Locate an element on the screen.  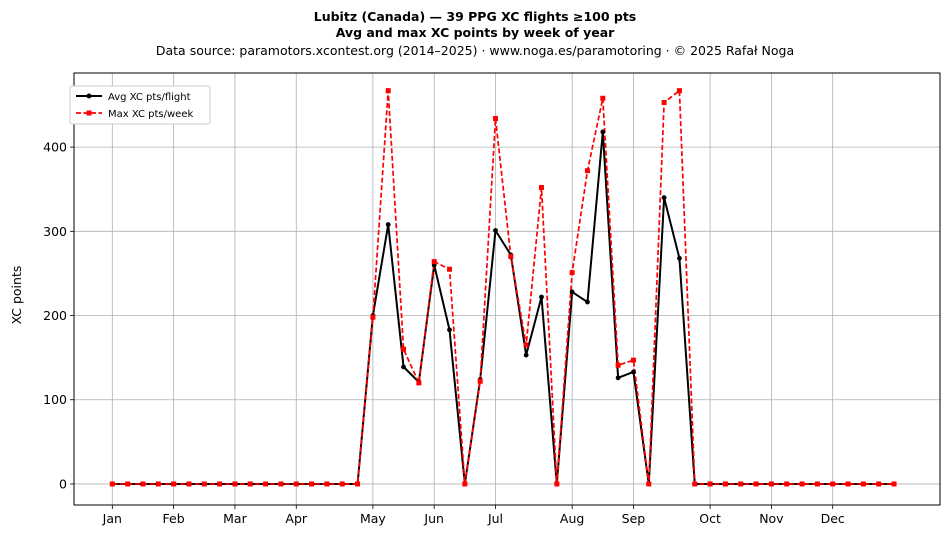
legend: Avg XC pts/flight Max XC pts/week is located at coordinates (140, 105).